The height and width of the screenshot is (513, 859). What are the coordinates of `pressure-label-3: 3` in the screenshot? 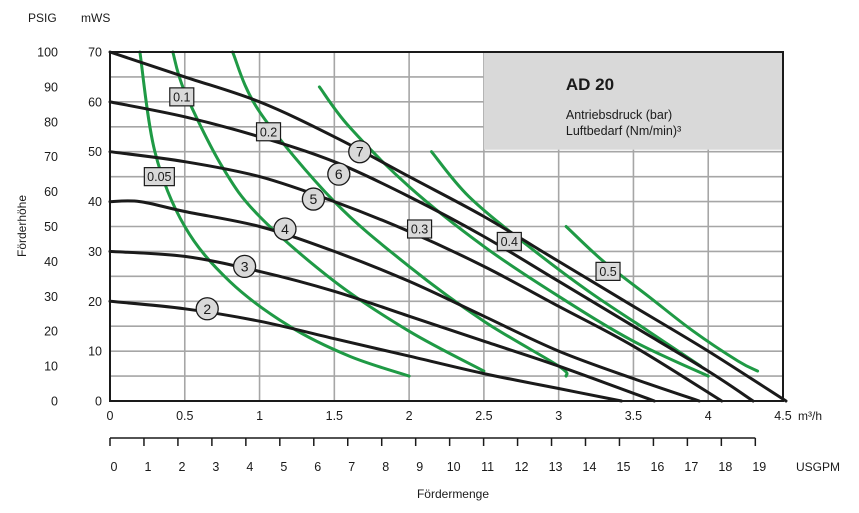 It's located at (245, 266).